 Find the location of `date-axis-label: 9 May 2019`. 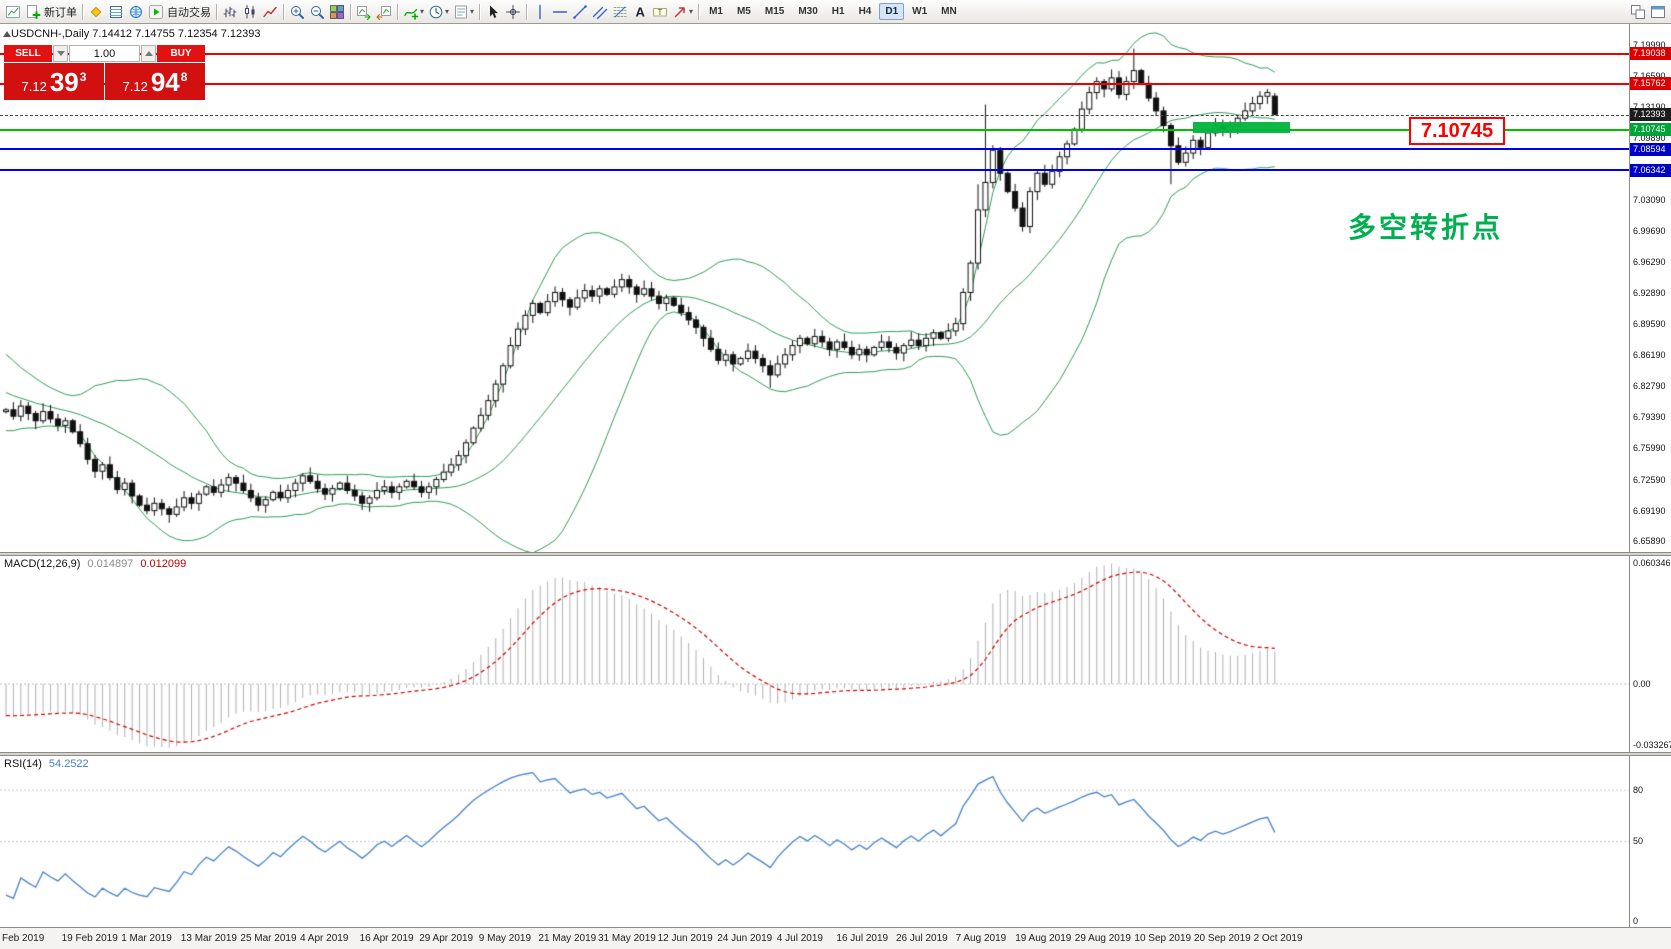

date-axis-label: 9 May 2019 is located at coordinates (505, 938).